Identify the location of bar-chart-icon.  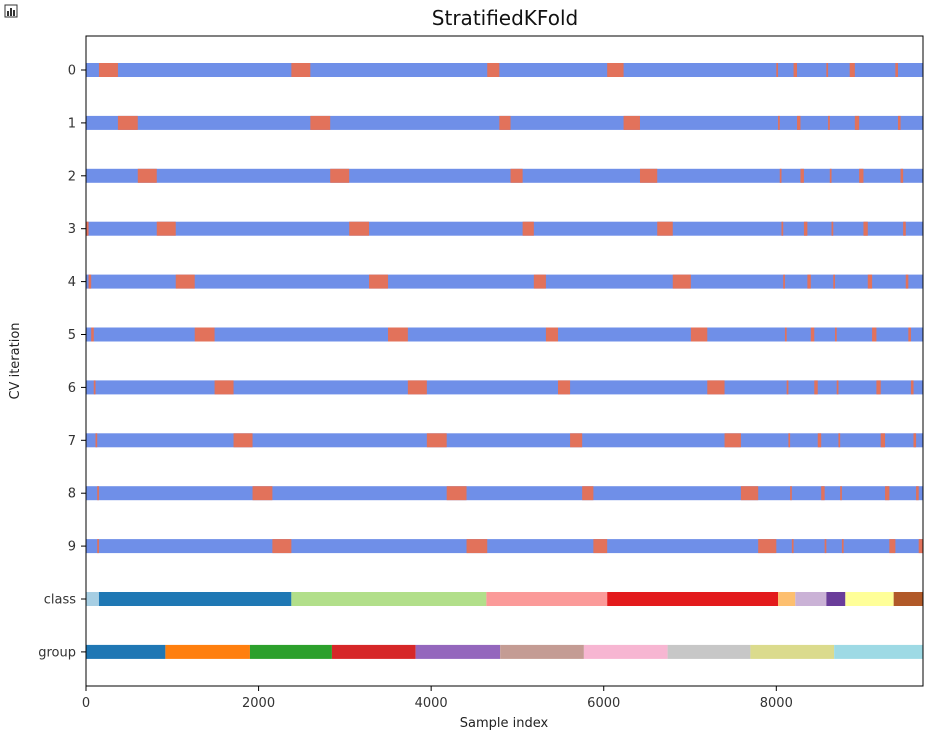
(11, 11).